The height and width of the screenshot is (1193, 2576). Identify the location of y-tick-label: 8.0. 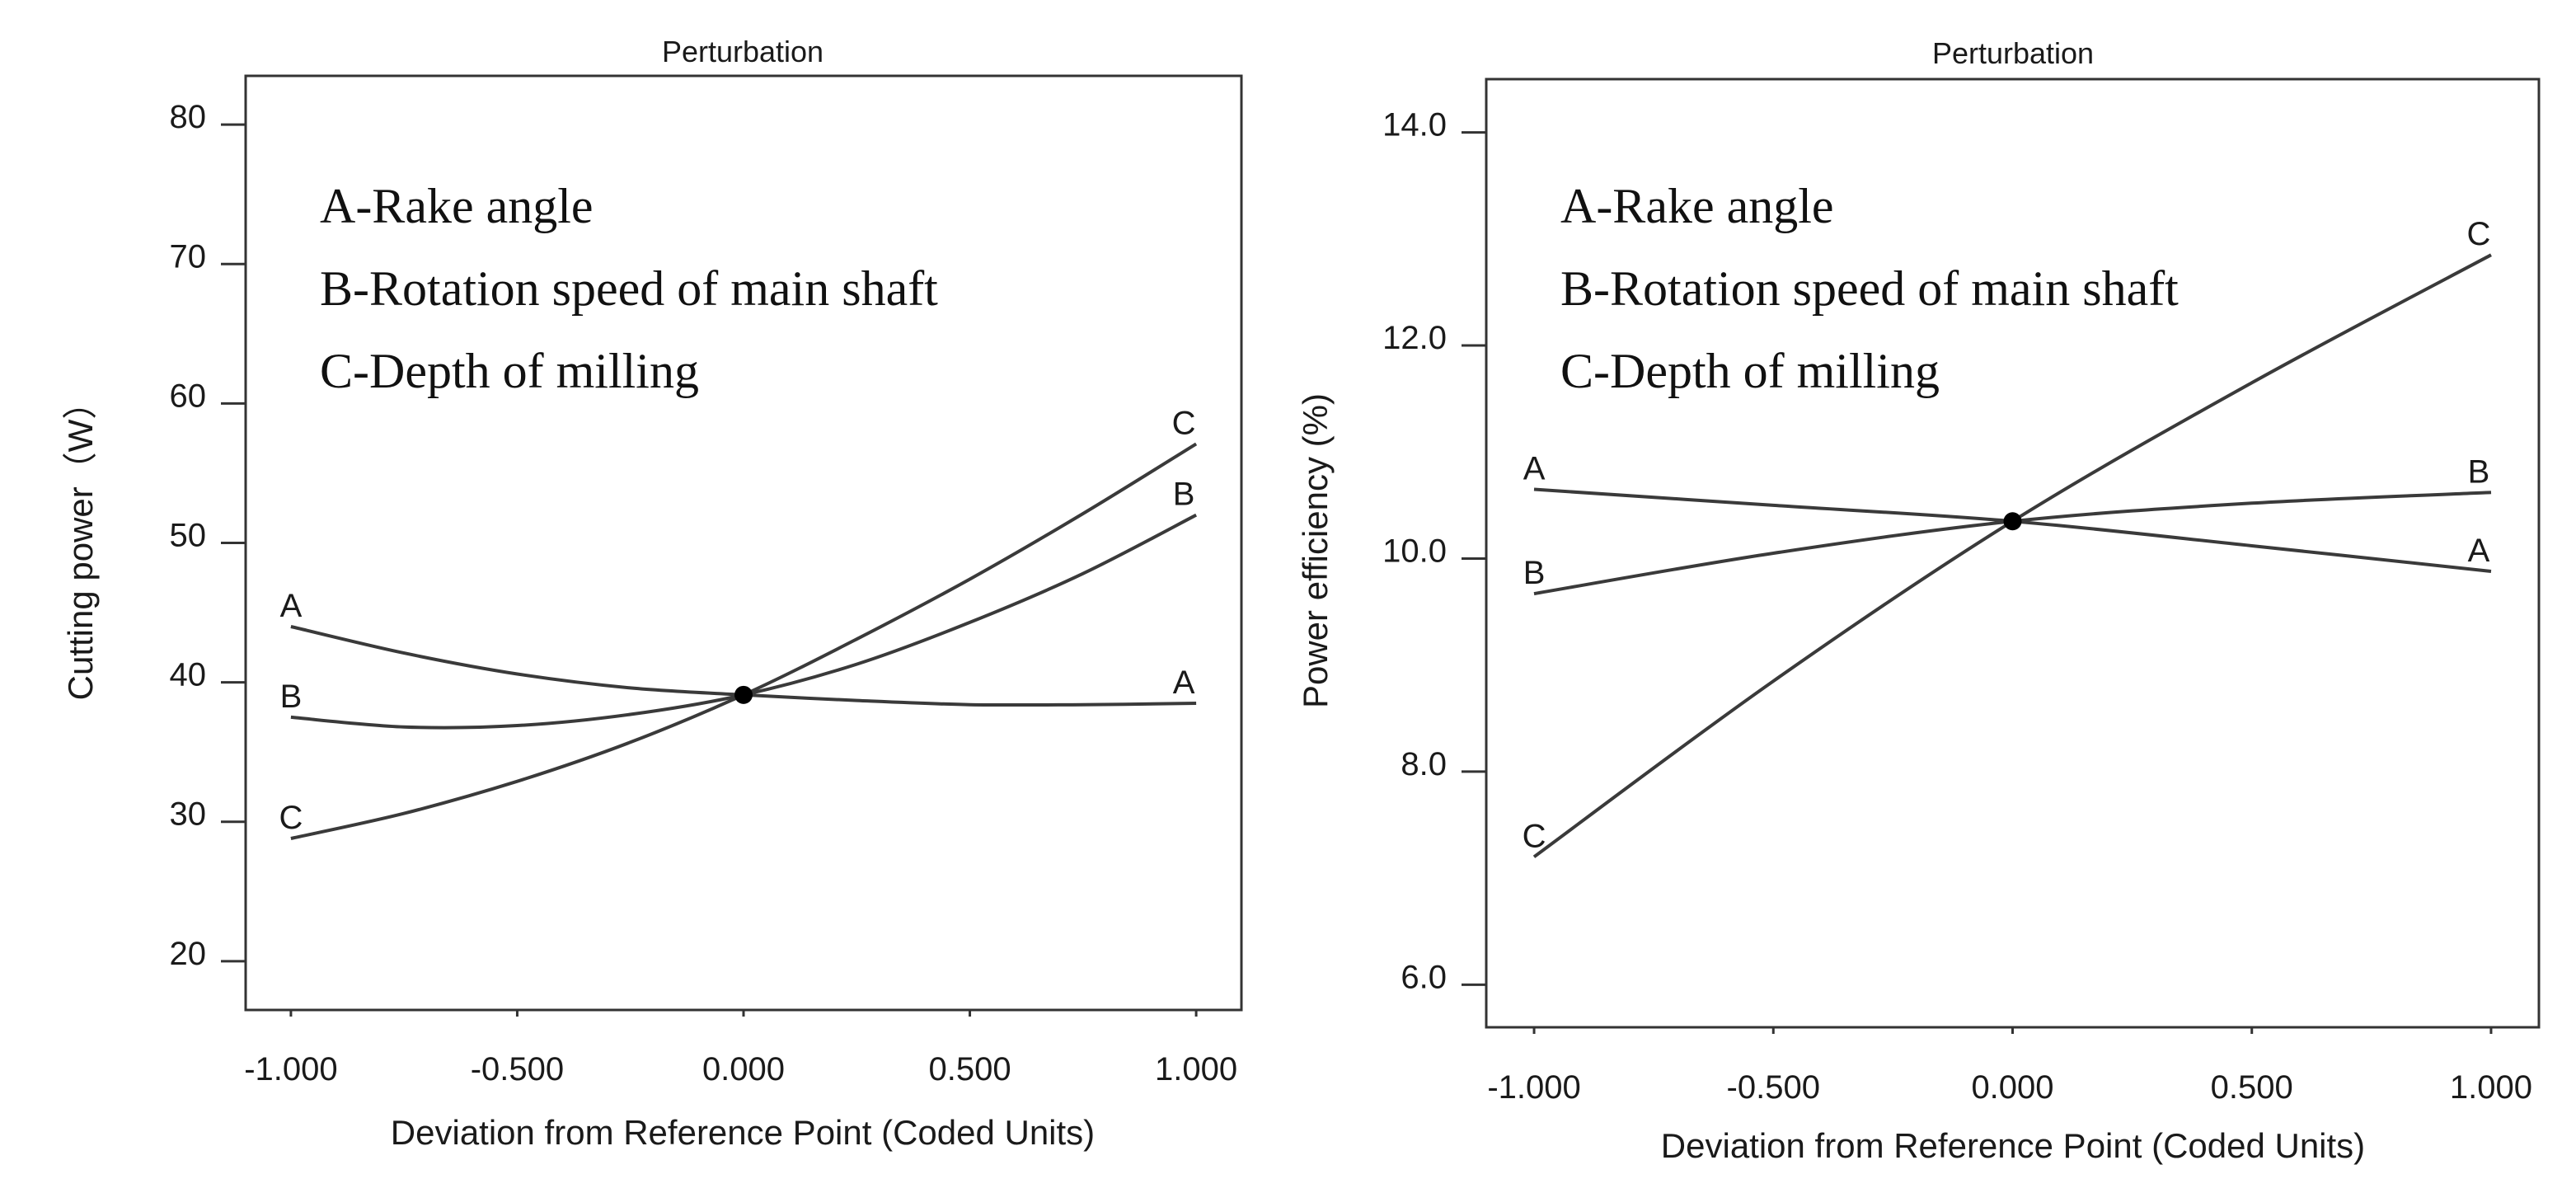
(1424, 764).